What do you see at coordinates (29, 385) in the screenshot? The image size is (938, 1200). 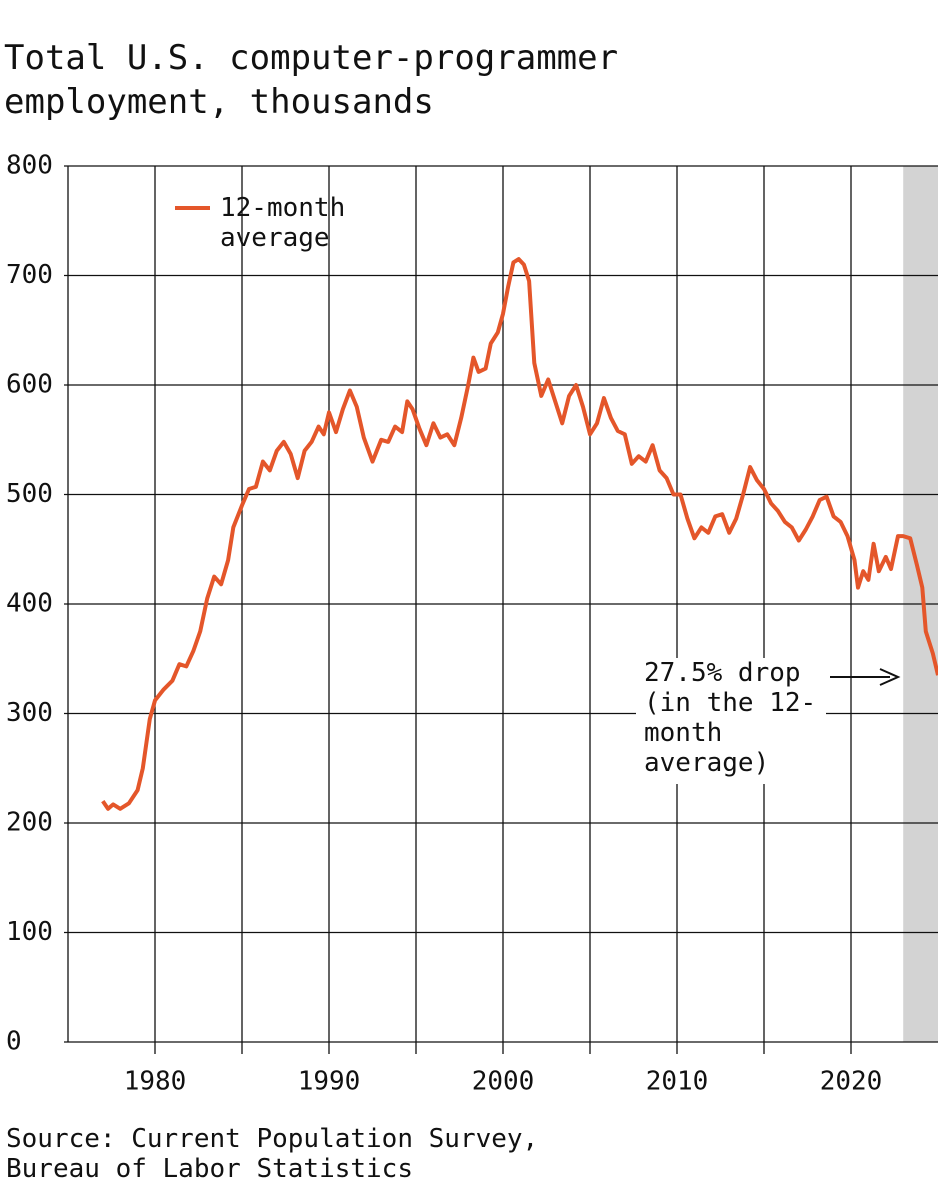 I see `y-tick-label: 600` at bounding box center [29, 385].